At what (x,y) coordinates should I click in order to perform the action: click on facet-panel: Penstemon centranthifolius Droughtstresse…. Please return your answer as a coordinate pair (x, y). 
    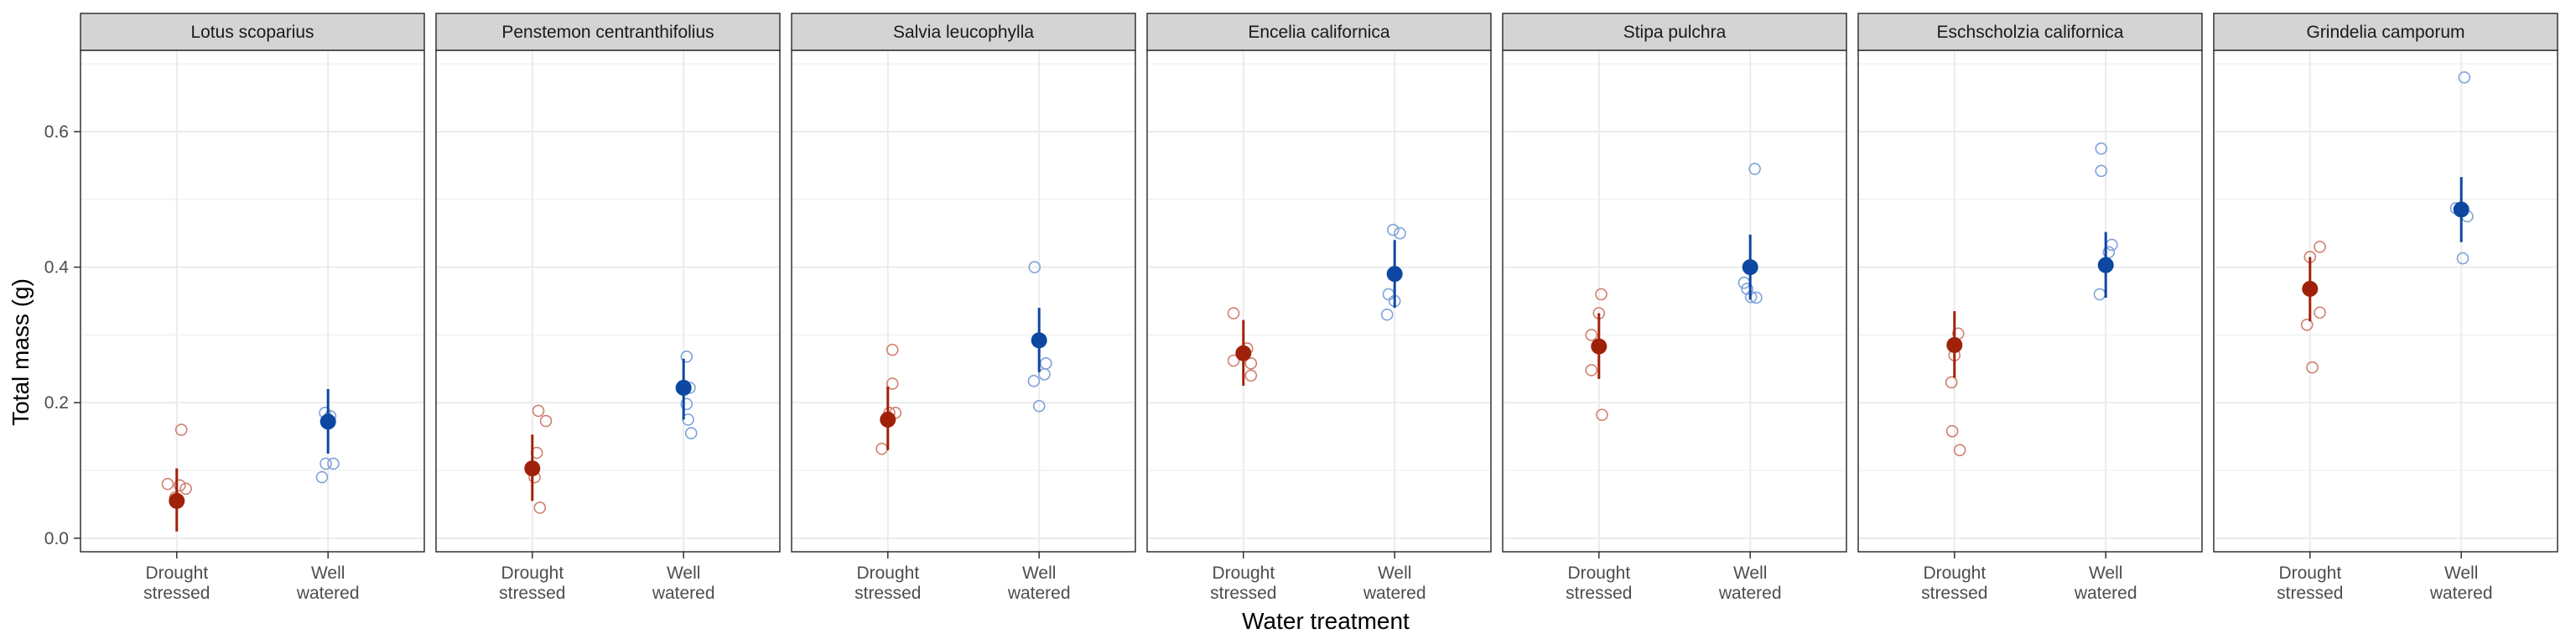
    Looking at the image, I should click on (608, 308).